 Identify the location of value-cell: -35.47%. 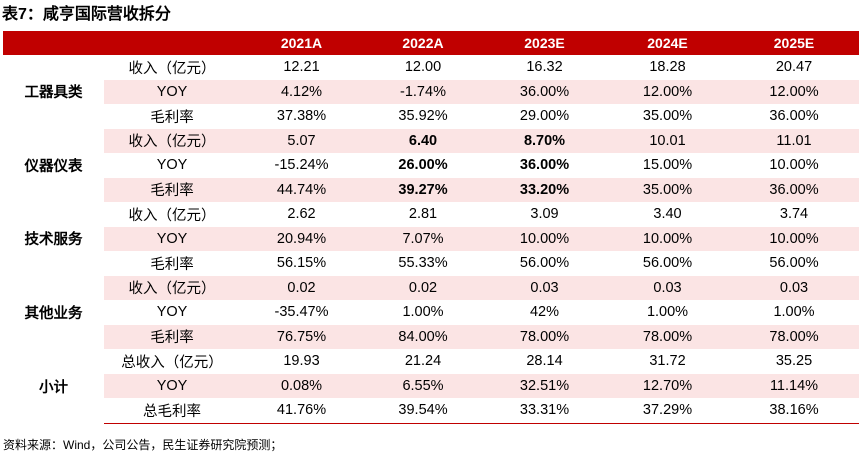
(301, 312).